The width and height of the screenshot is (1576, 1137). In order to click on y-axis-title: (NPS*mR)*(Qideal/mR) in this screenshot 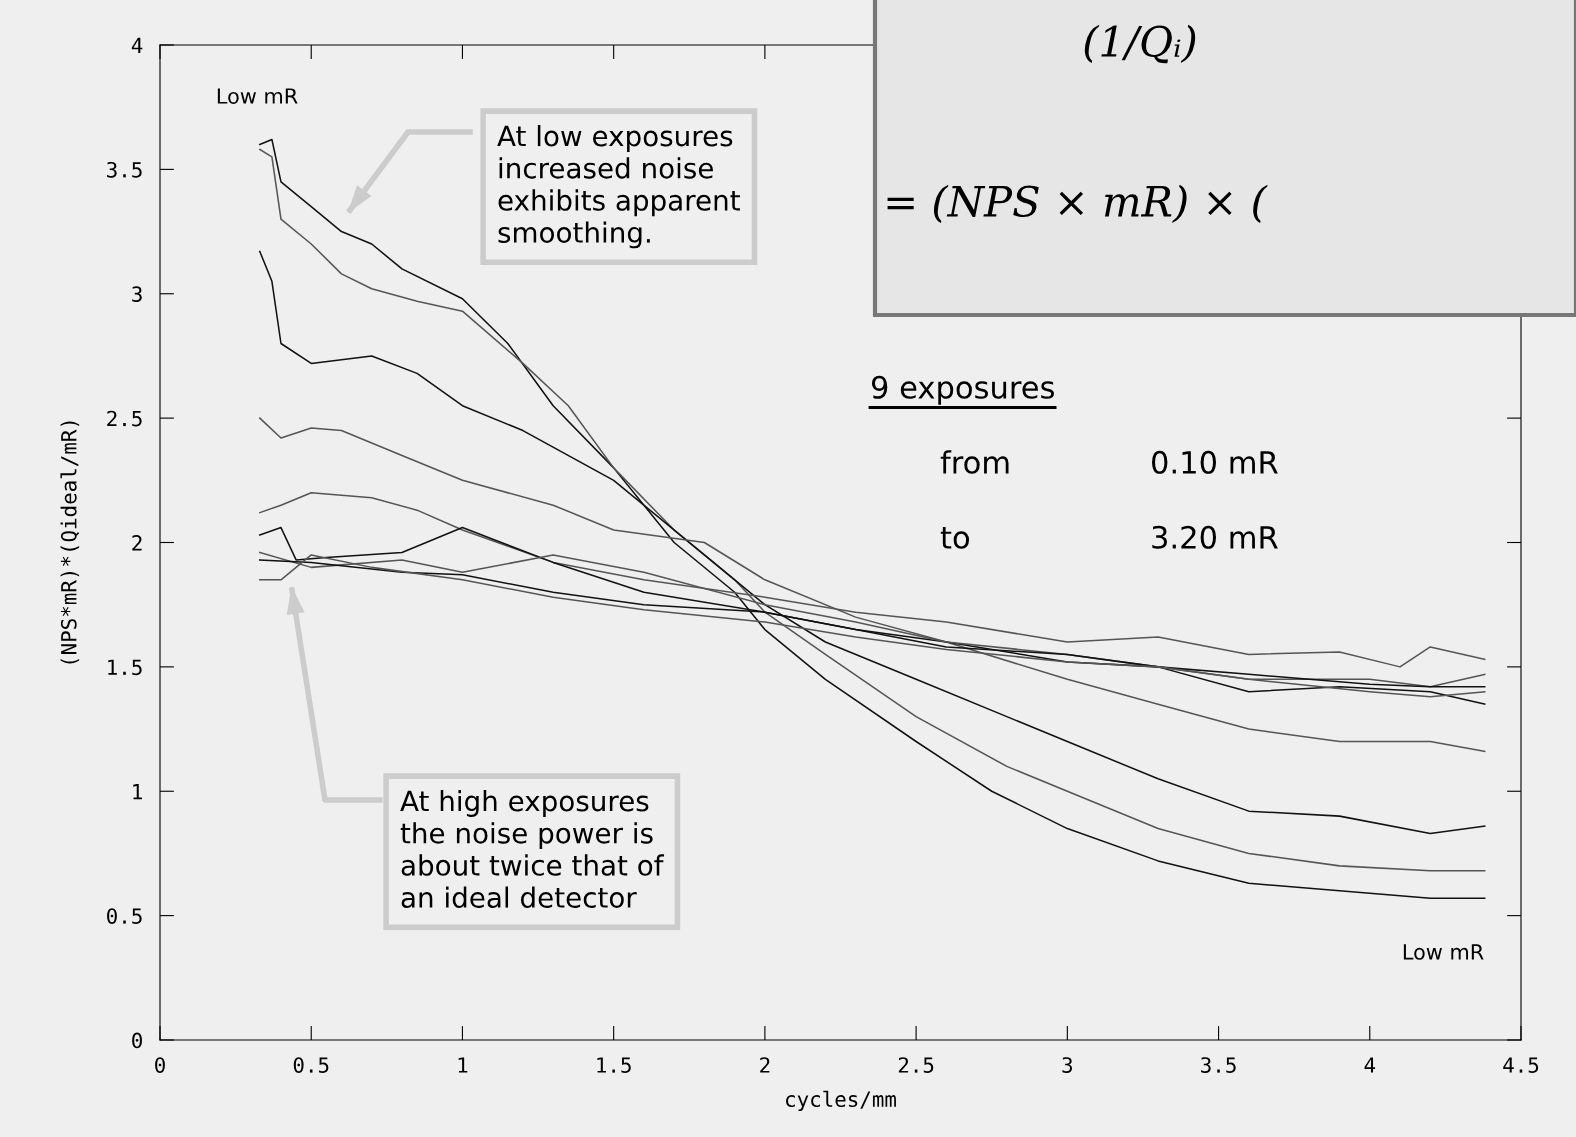, I will do `click(70, 542)`.